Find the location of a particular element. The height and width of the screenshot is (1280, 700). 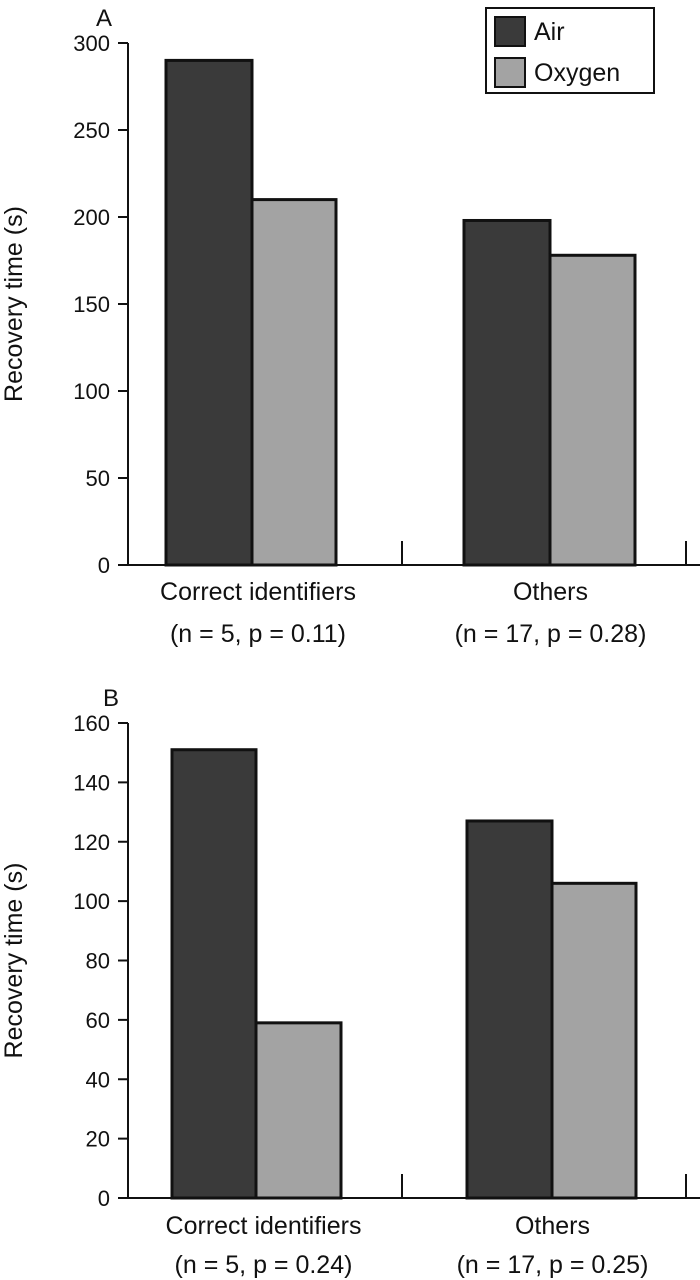

y-tick-label: 20 is located at coordinates (98, 1139).